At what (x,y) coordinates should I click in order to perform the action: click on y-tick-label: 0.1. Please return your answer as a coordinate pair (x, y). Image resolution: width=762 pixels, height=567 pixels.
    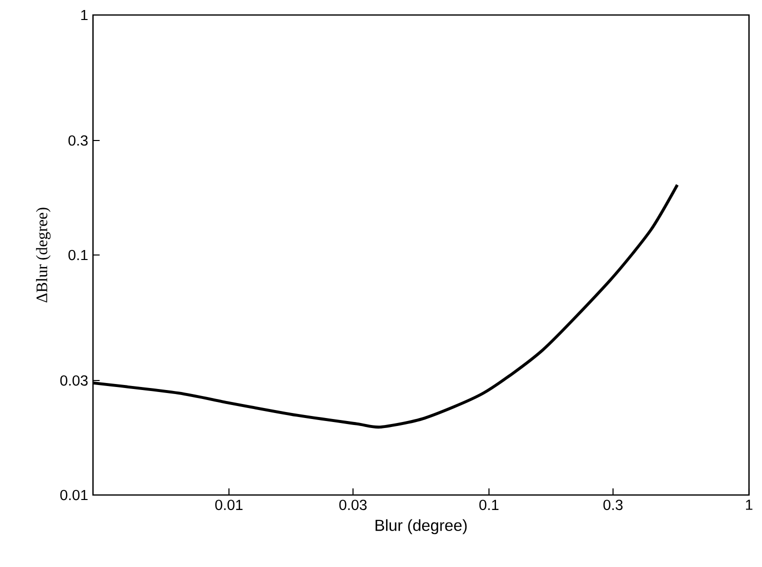
    Looking at the image, I should click on (78, 255).